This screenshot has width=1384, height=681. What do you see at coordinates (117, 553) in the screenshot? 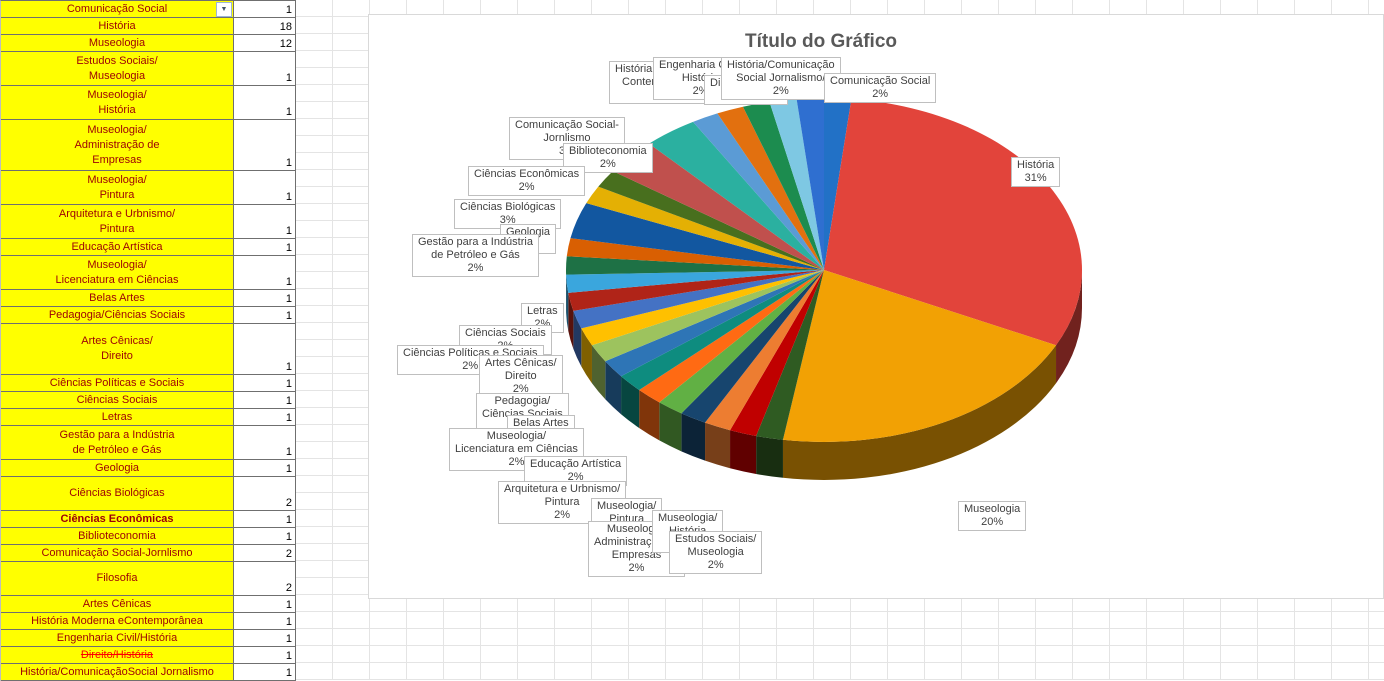
I see `category-cell: Comunicação Social-Jornlismo` at bounding box center [117, 553].